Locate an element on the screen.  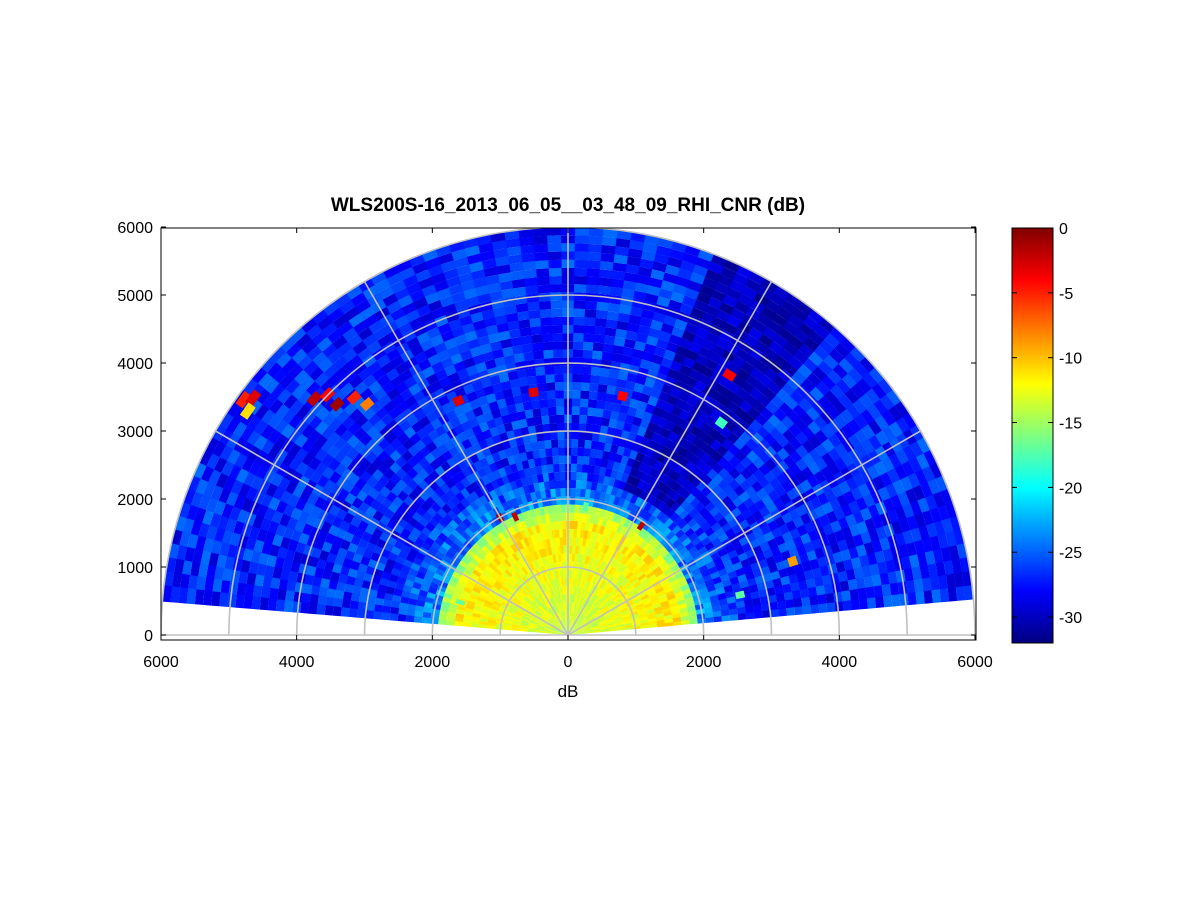
x-tick-label: 0 is located at coordinates (568, 662).